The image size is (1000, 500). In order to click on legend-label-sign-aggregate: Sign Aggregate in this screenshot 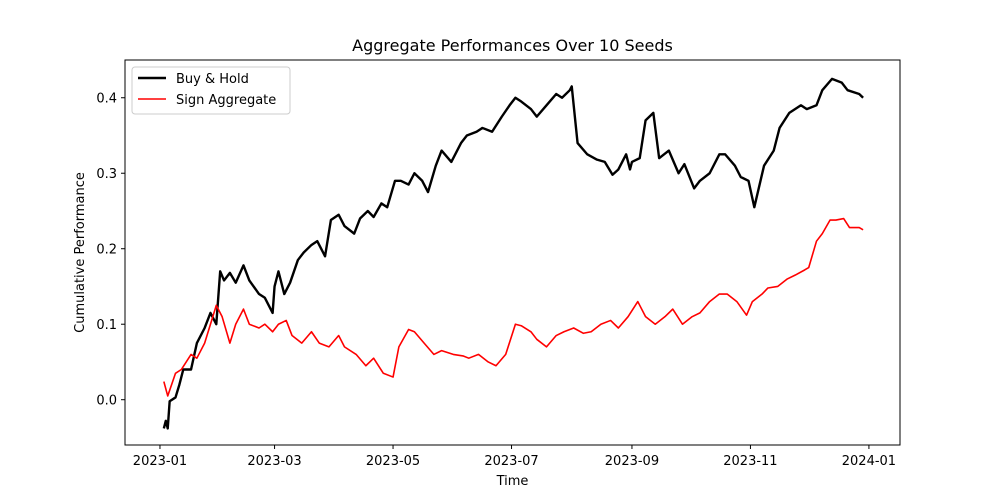, I will do `click(226, 100)`.